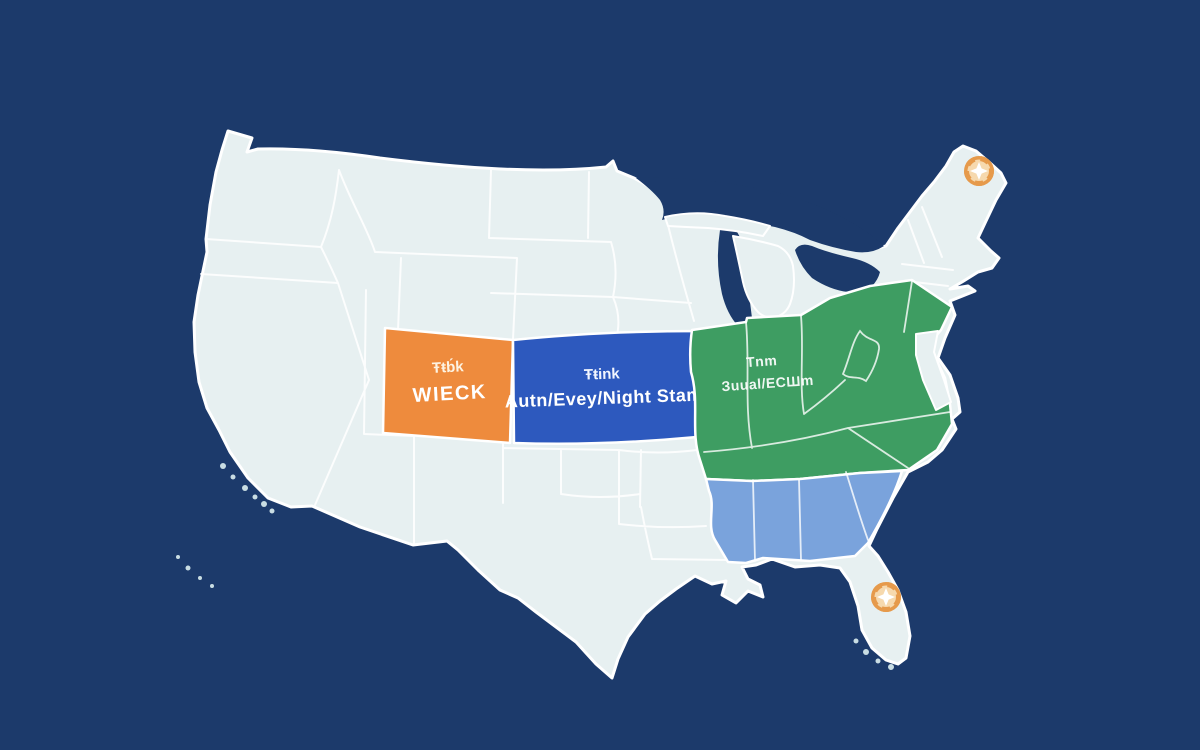 The height and width of the screenshot is (750, 1200). I want to click on orange-zone-label-line1: Ŧŧb́k, so click(448, 367).